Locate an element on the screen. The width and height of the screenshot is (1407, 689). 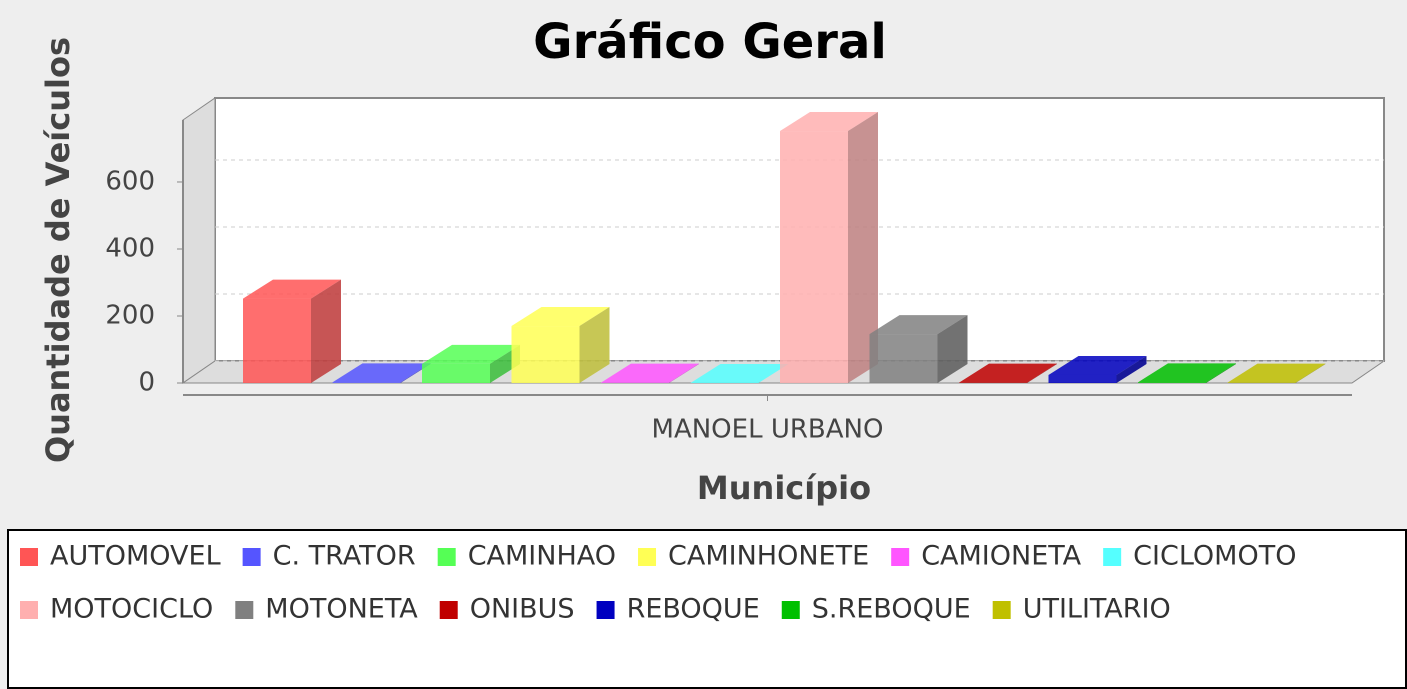
chart-title: Gráfico Geral is located at coordinates (710, 42).